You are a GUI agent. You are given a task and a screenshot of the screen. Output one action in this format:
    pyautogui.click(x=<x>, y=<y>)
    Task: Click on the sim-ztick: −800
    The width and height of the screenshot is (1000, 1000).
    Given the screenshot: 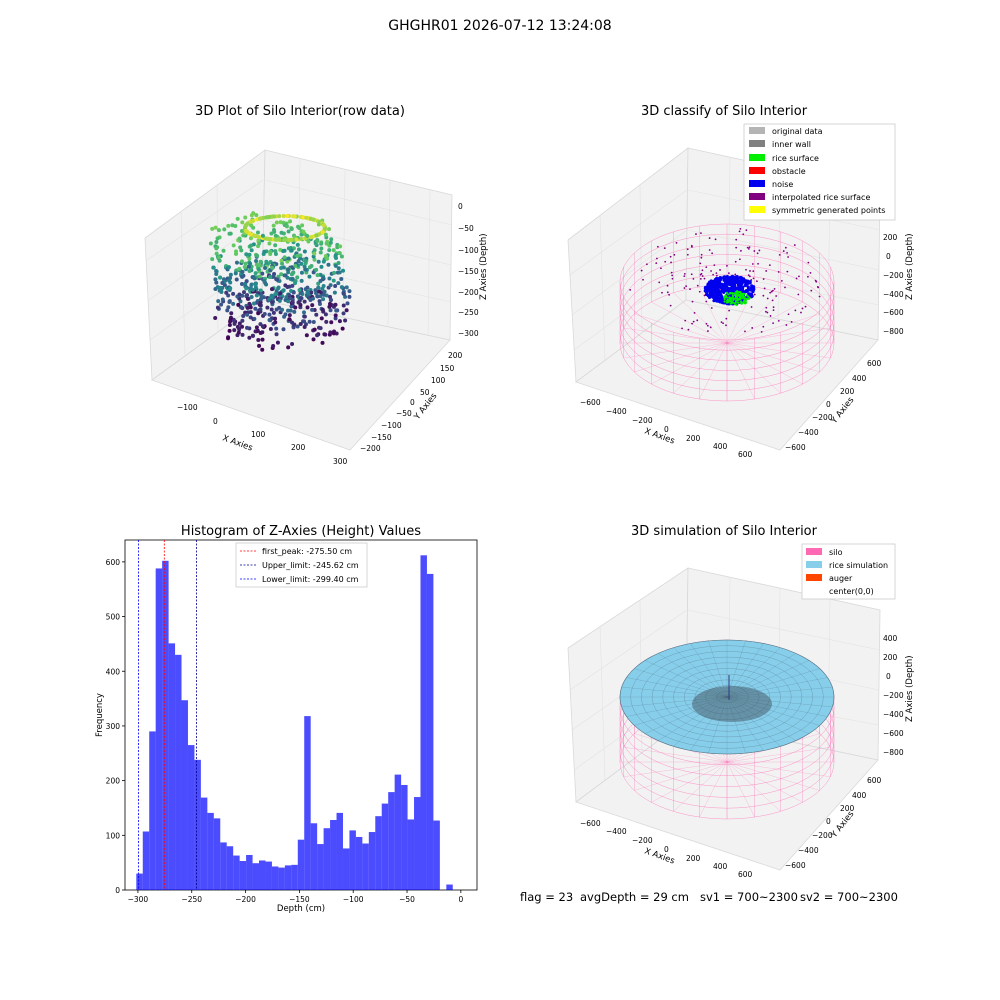 What is the action you would take?
    pyautogui.click(x=893, y=752)
    